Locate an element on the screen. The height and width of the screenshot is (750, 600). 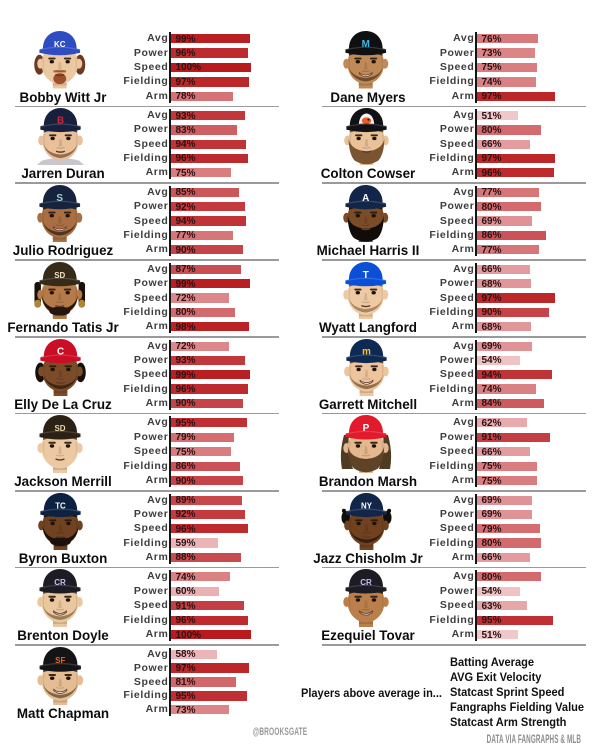
svg-text: SF is located at coordinates (60, 660).